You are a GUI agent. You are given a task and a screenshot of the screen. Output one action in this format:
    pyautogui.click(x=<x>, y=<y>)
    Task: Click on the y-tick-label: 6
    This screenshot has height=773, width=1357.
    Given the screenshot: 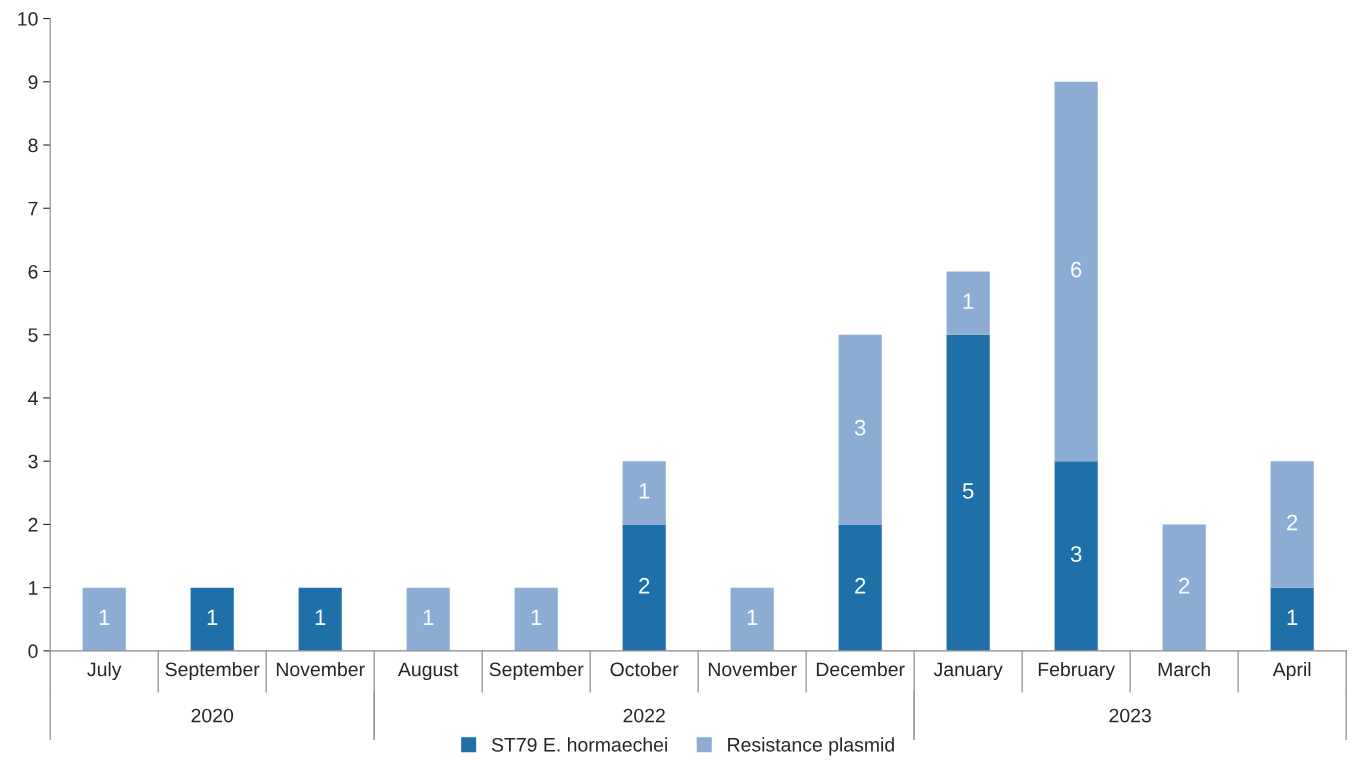 What is the action you would take?
    pyautogui.click(x=33, y=271)
    